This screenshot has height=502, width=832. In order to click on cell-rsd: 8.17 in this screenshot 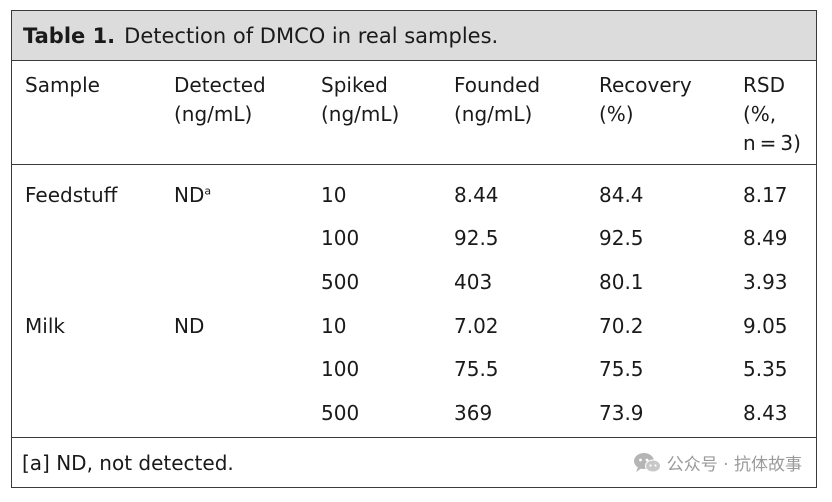, I will do `click(765, 195)`.